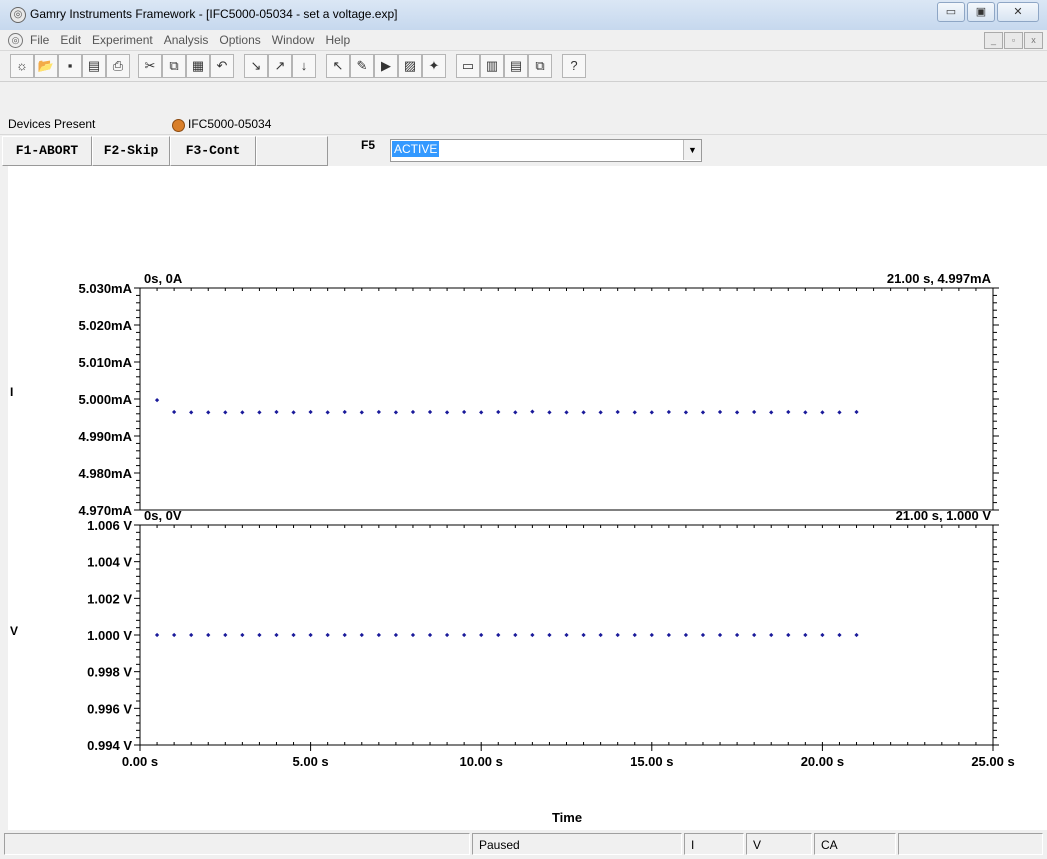 The height and width of the screenshot is (859, 1047). I want to click on f5-dropdown: ACTIVE ▼, so click(546, 150).